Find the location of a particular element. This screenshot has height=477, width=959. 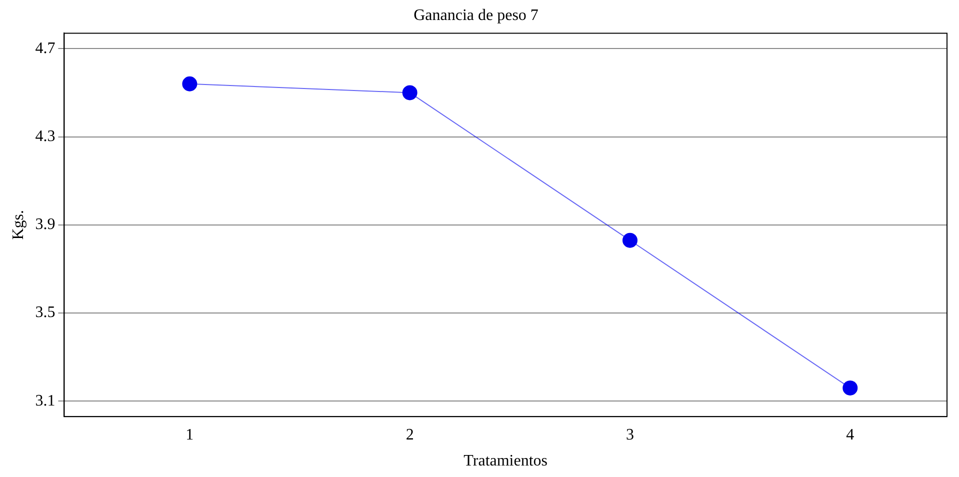

x-axis-title: Tratamientos is located at coordinates (506, 461).